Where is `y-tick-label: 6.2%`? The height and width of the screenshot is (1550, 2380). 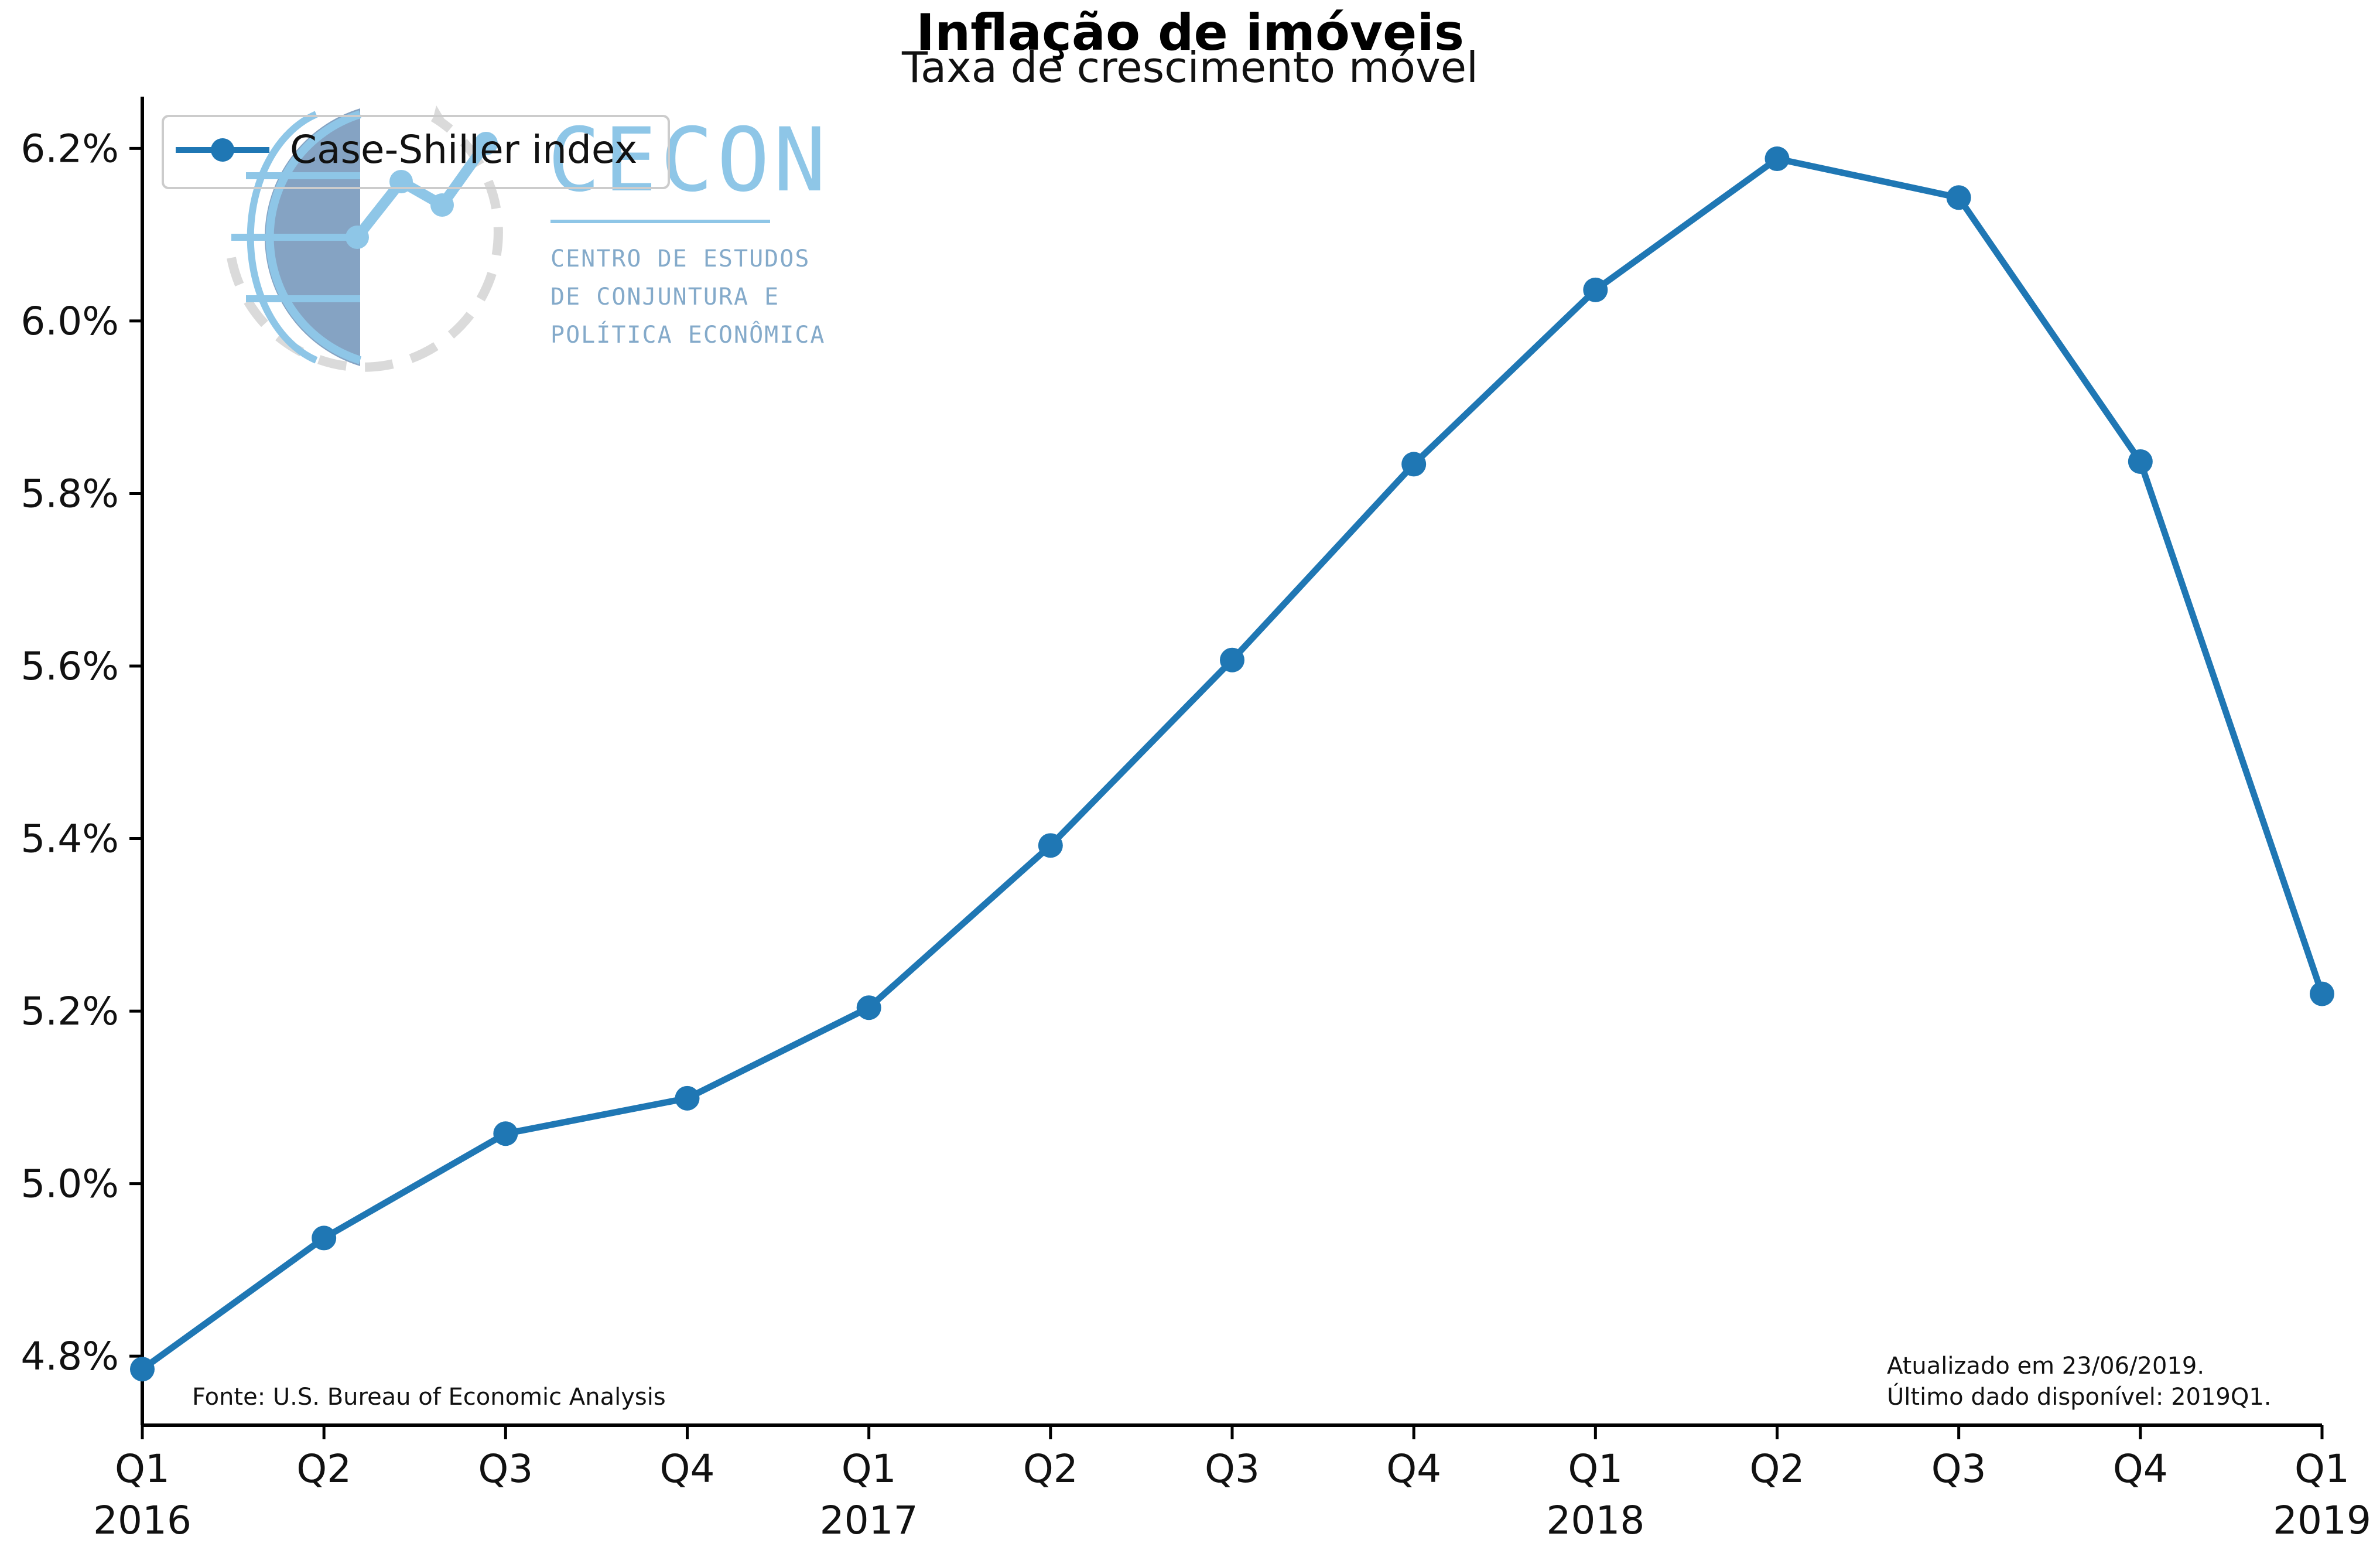
y-tick-label: 6.2% is located at coordinates (69, 148).